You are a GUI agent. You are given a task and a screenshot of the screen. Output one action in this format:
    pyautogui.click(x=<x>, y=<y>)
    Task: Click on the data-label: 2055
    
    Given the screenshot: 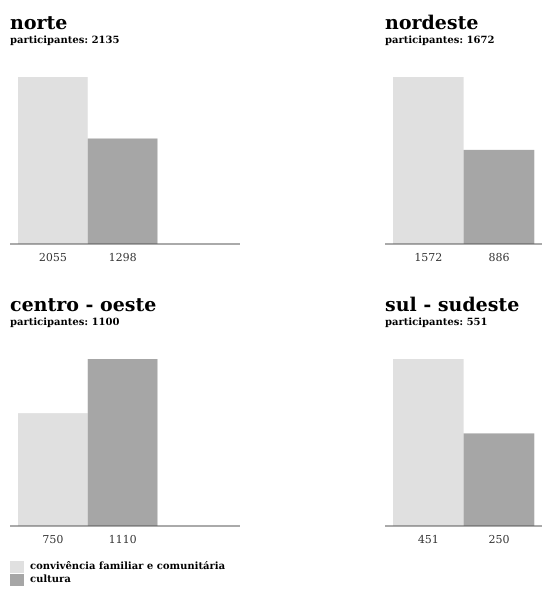 What is the action you would take?
    pyautogui.click(x=52, y=257)
    